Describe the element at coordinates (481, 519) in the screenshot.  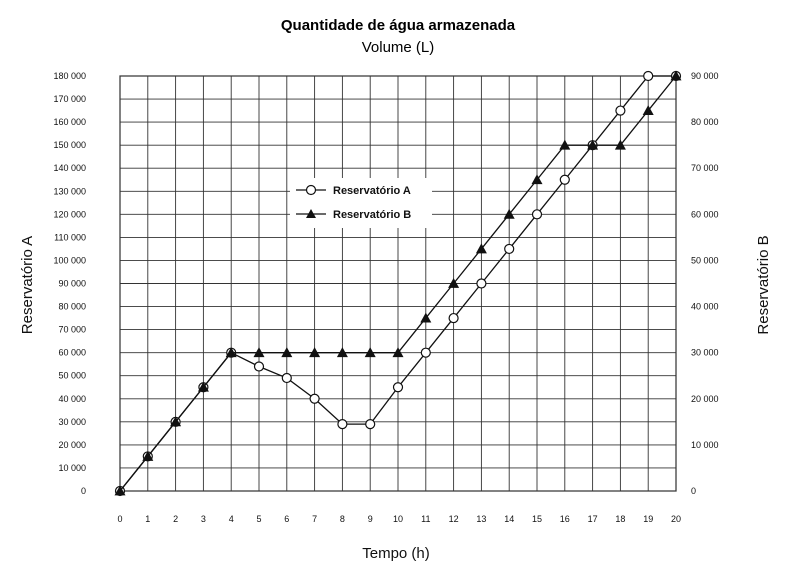
I see `x-tick-label: 13` at that location.